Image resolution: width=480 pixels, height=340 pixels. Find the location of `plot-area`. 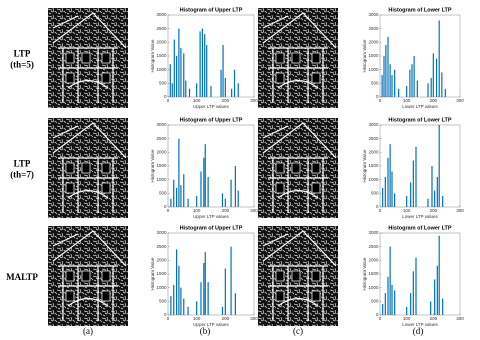

plot-area is located at coordinates (420, 166).